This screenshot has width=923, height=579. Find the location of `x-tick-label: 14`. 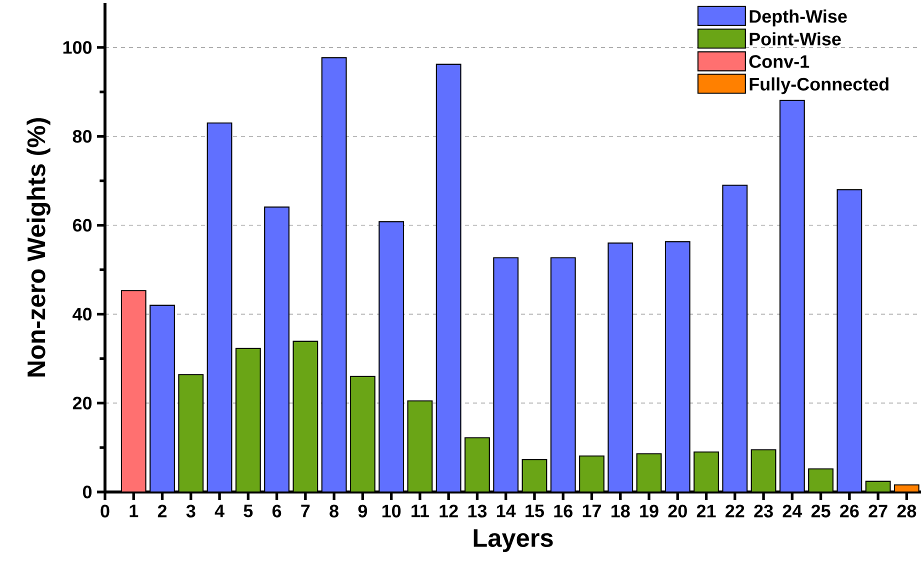

x-tick-label: 14 is located at coordinates (506, 511).